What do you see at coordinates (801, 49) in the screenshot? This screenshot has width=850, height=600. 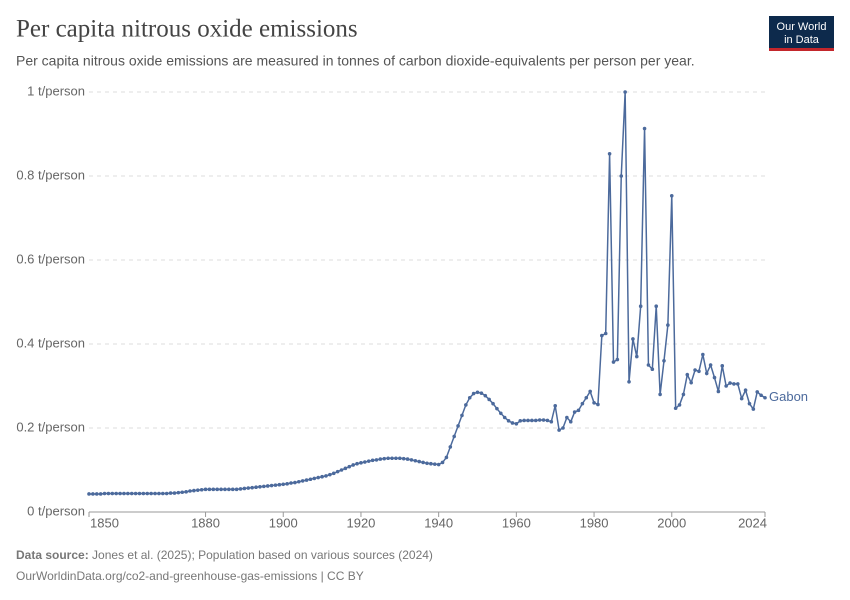 I see `logo-stripe` at bounding box center [801, 49].